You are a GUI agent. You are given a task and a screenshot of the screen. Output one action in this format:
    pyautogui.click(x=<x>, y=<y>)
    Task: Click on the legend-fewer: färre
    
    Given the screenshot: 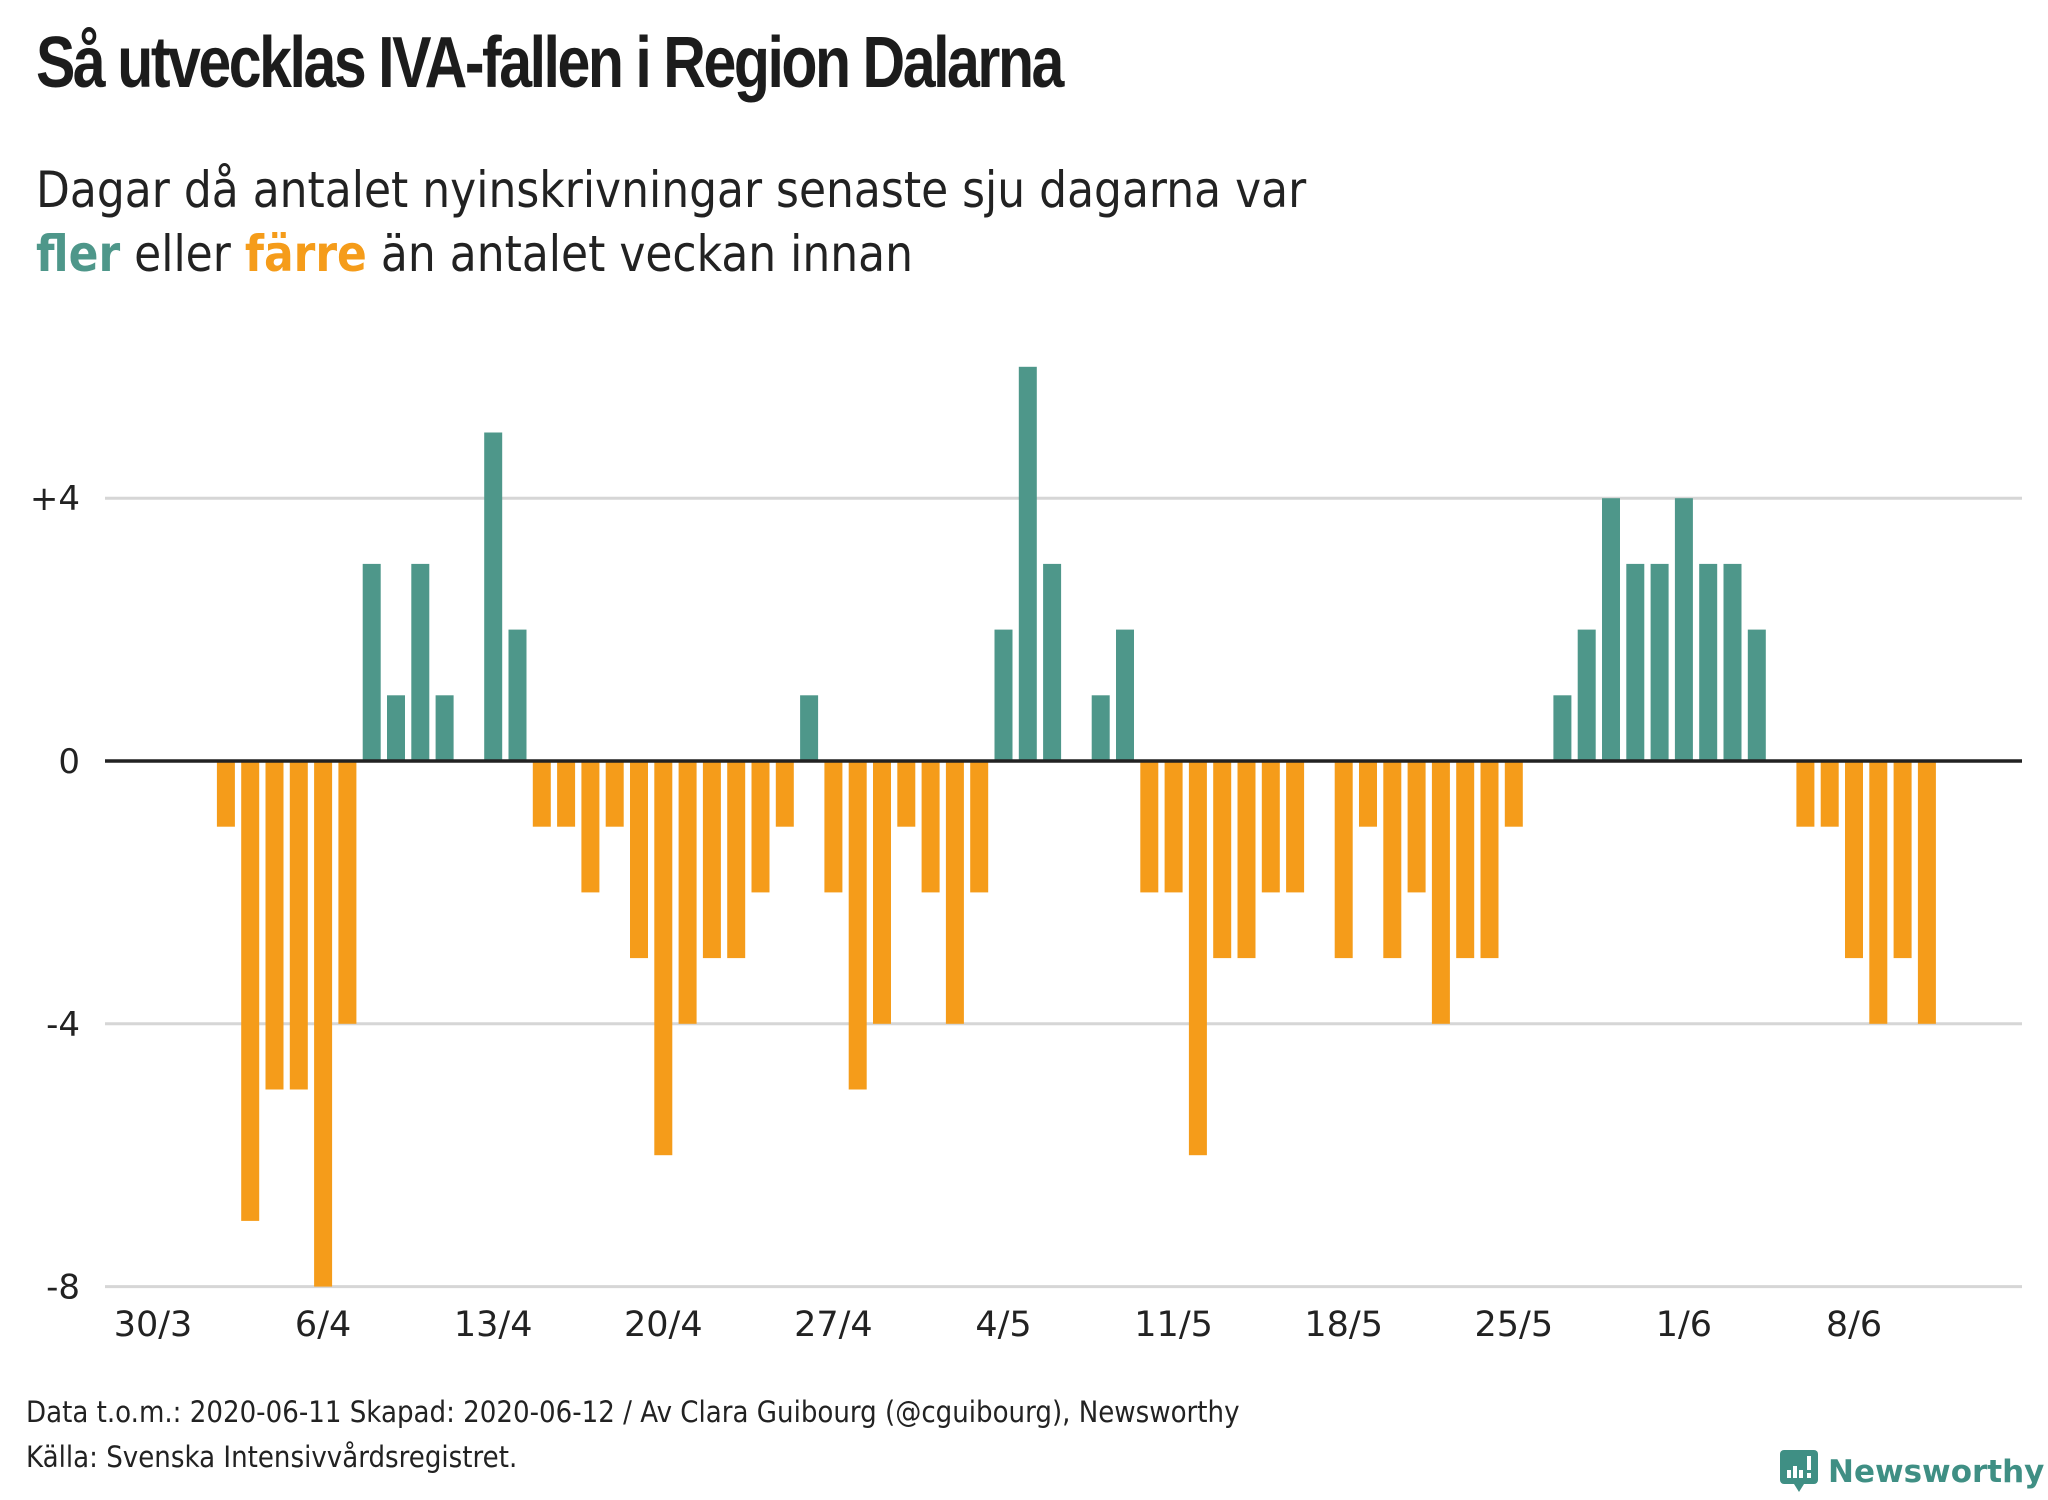 What is the action you would take?
    pyautogui.click(x=305, y=254)
    